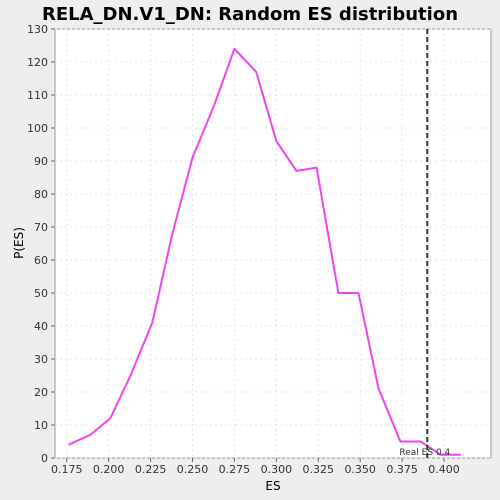 The width and height of the screenshot is (500, 500). What do you see at coordinates (272, 486) in the screenshot?
I see `x-axis-label: ES` at bounding box center [272, 486].